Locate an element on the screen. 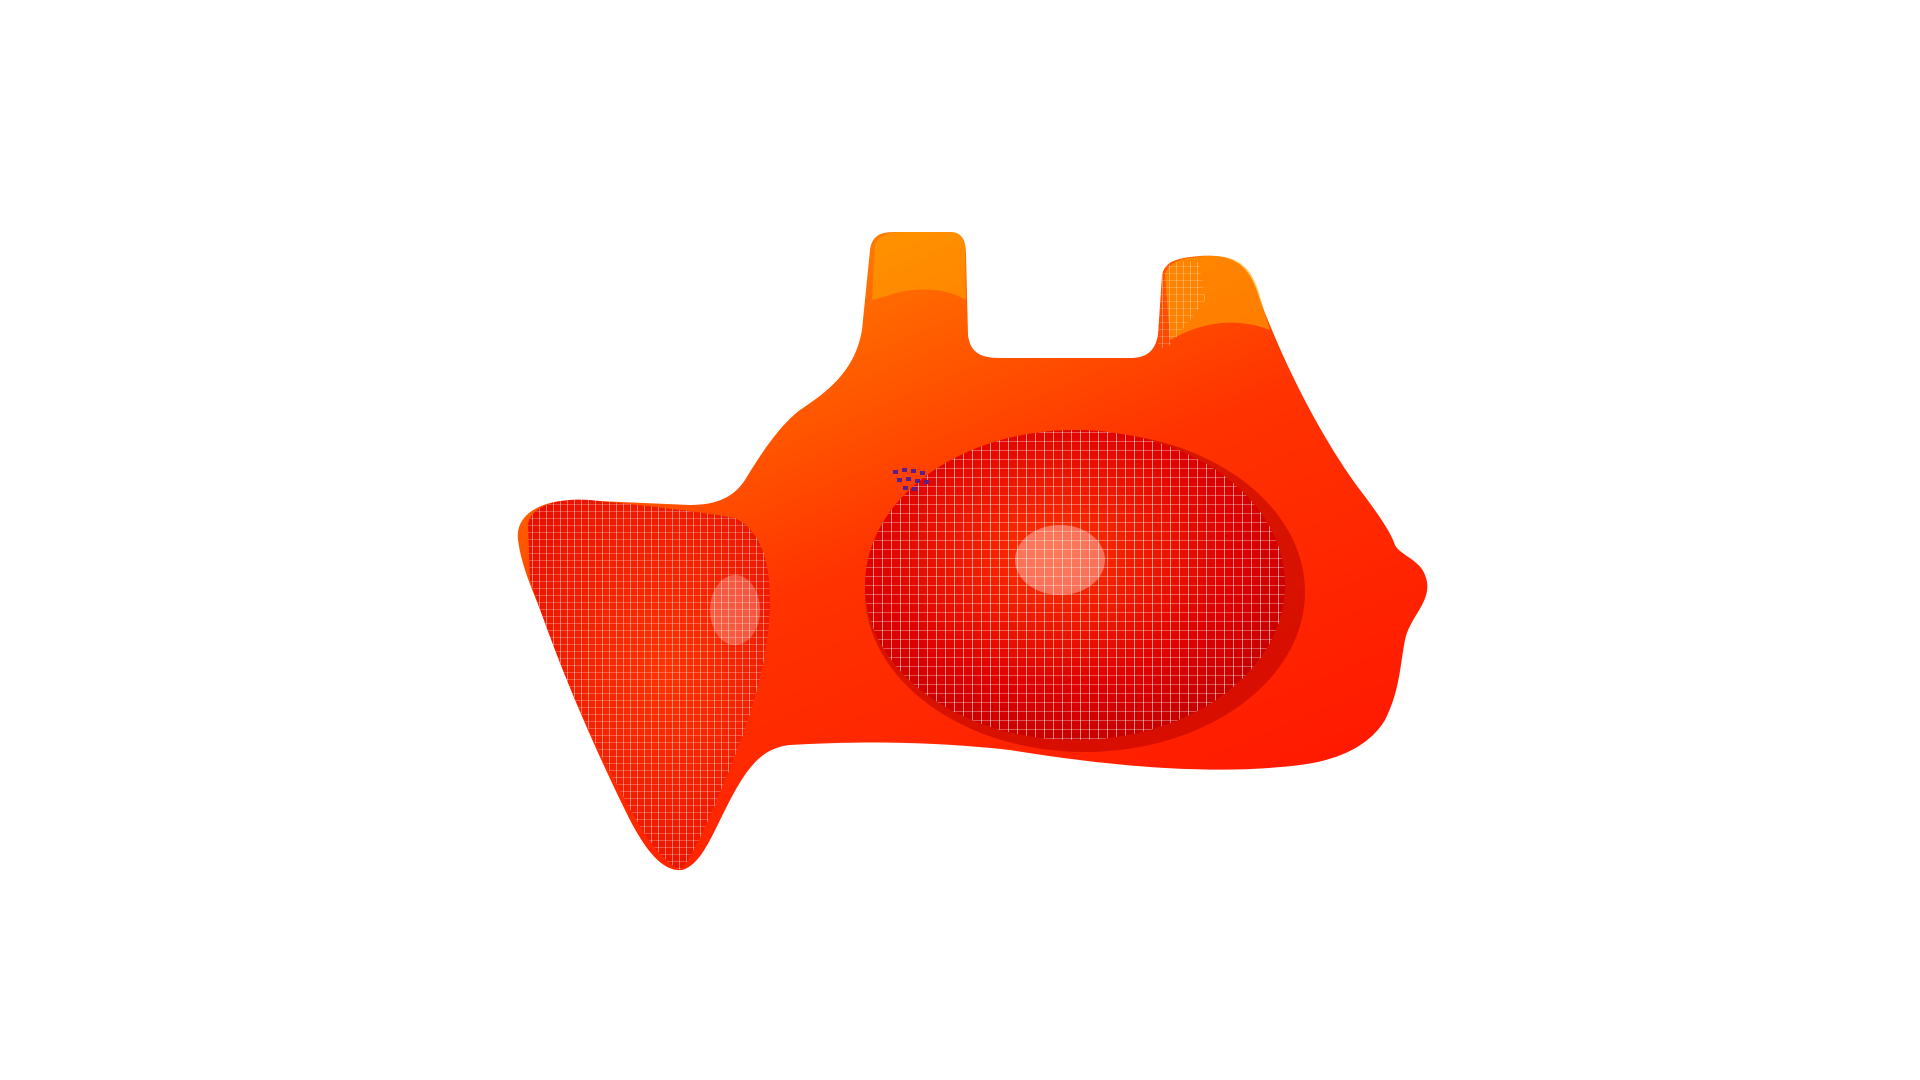 Image resolution: width=1920 pixels, height=1080 pixels. left-lobe is located at coordinates (650, 690).